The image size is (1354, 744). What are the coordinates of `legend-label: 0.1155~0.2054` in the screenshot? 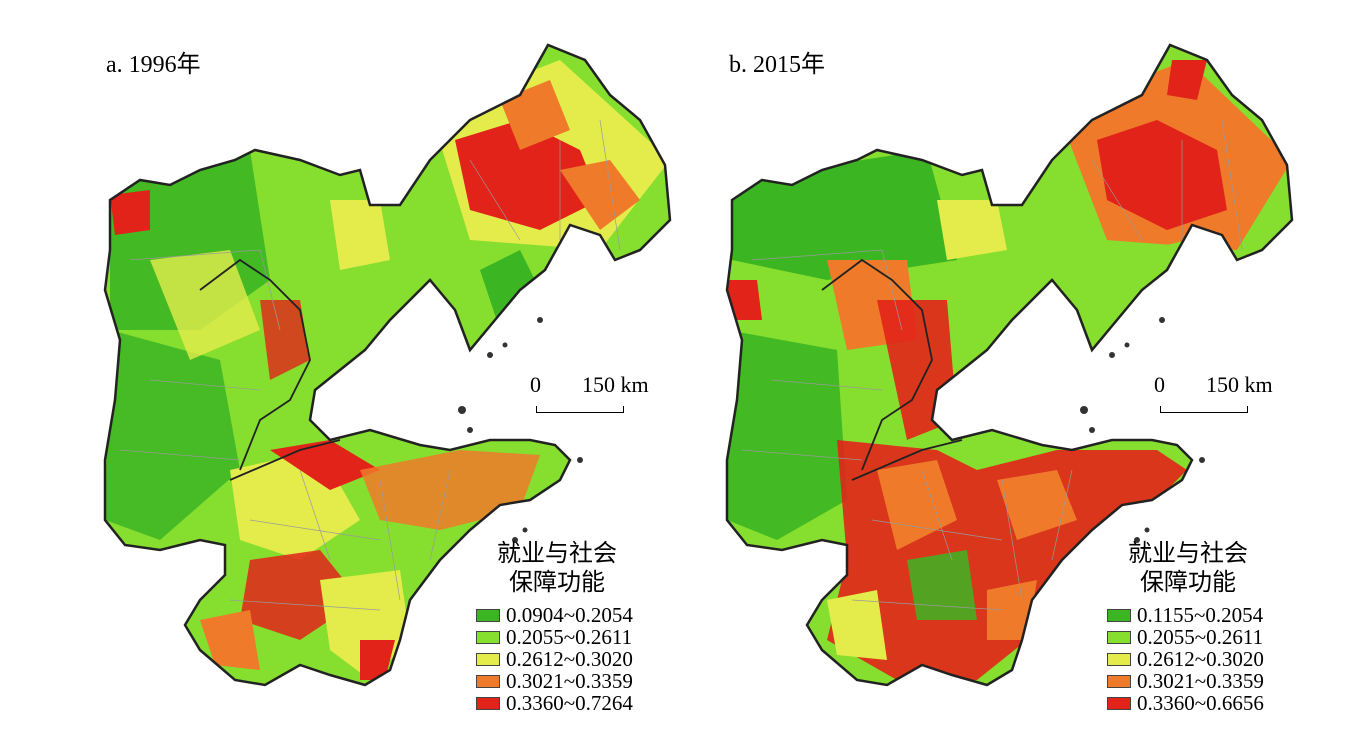 It's located at (1200, 615).